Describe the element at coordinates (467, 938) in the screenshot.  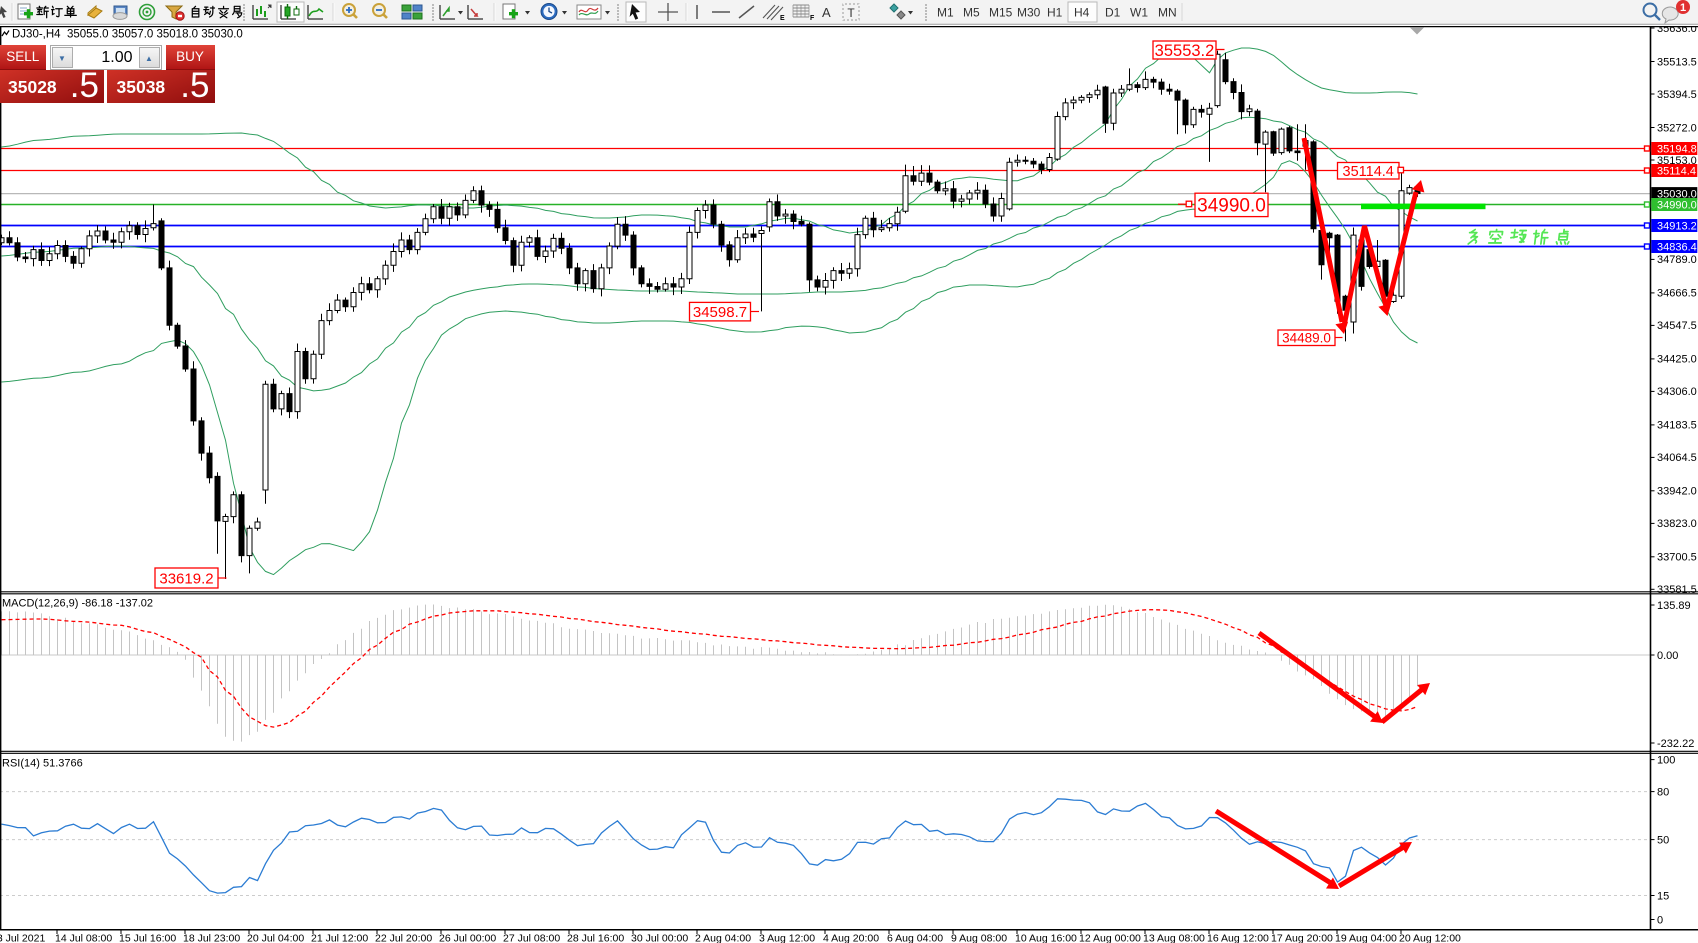
I see `svg-text: 26 Jul 00:00` at that location.